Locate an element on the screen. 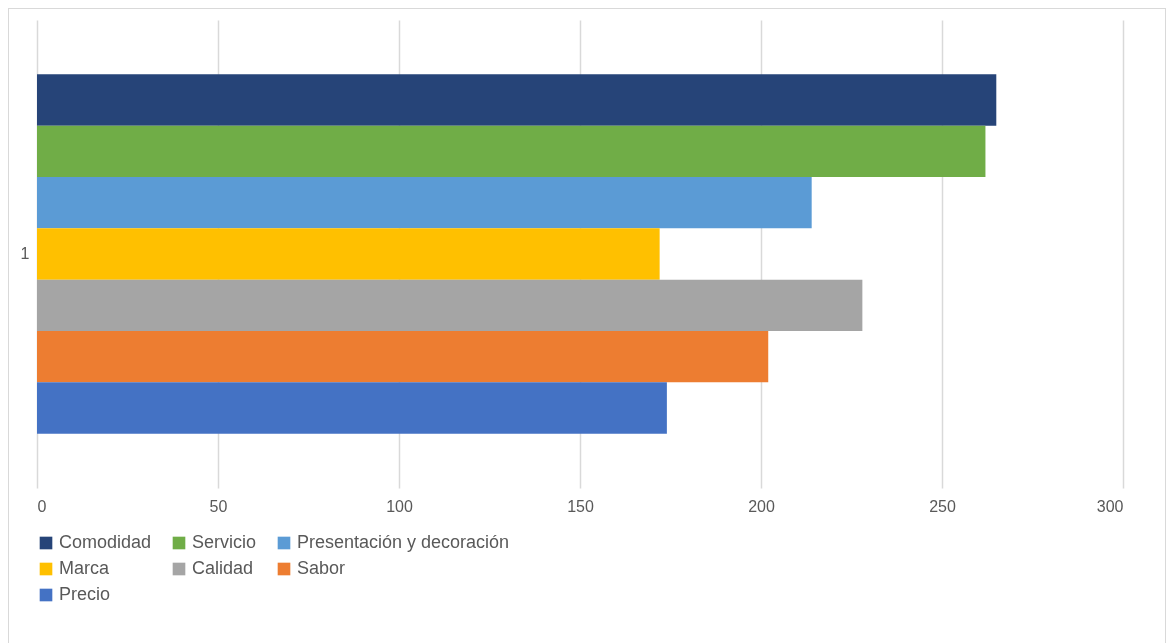 The image size is (1168, 643). legend-label: Calidad is located at coordinates (223, 568).